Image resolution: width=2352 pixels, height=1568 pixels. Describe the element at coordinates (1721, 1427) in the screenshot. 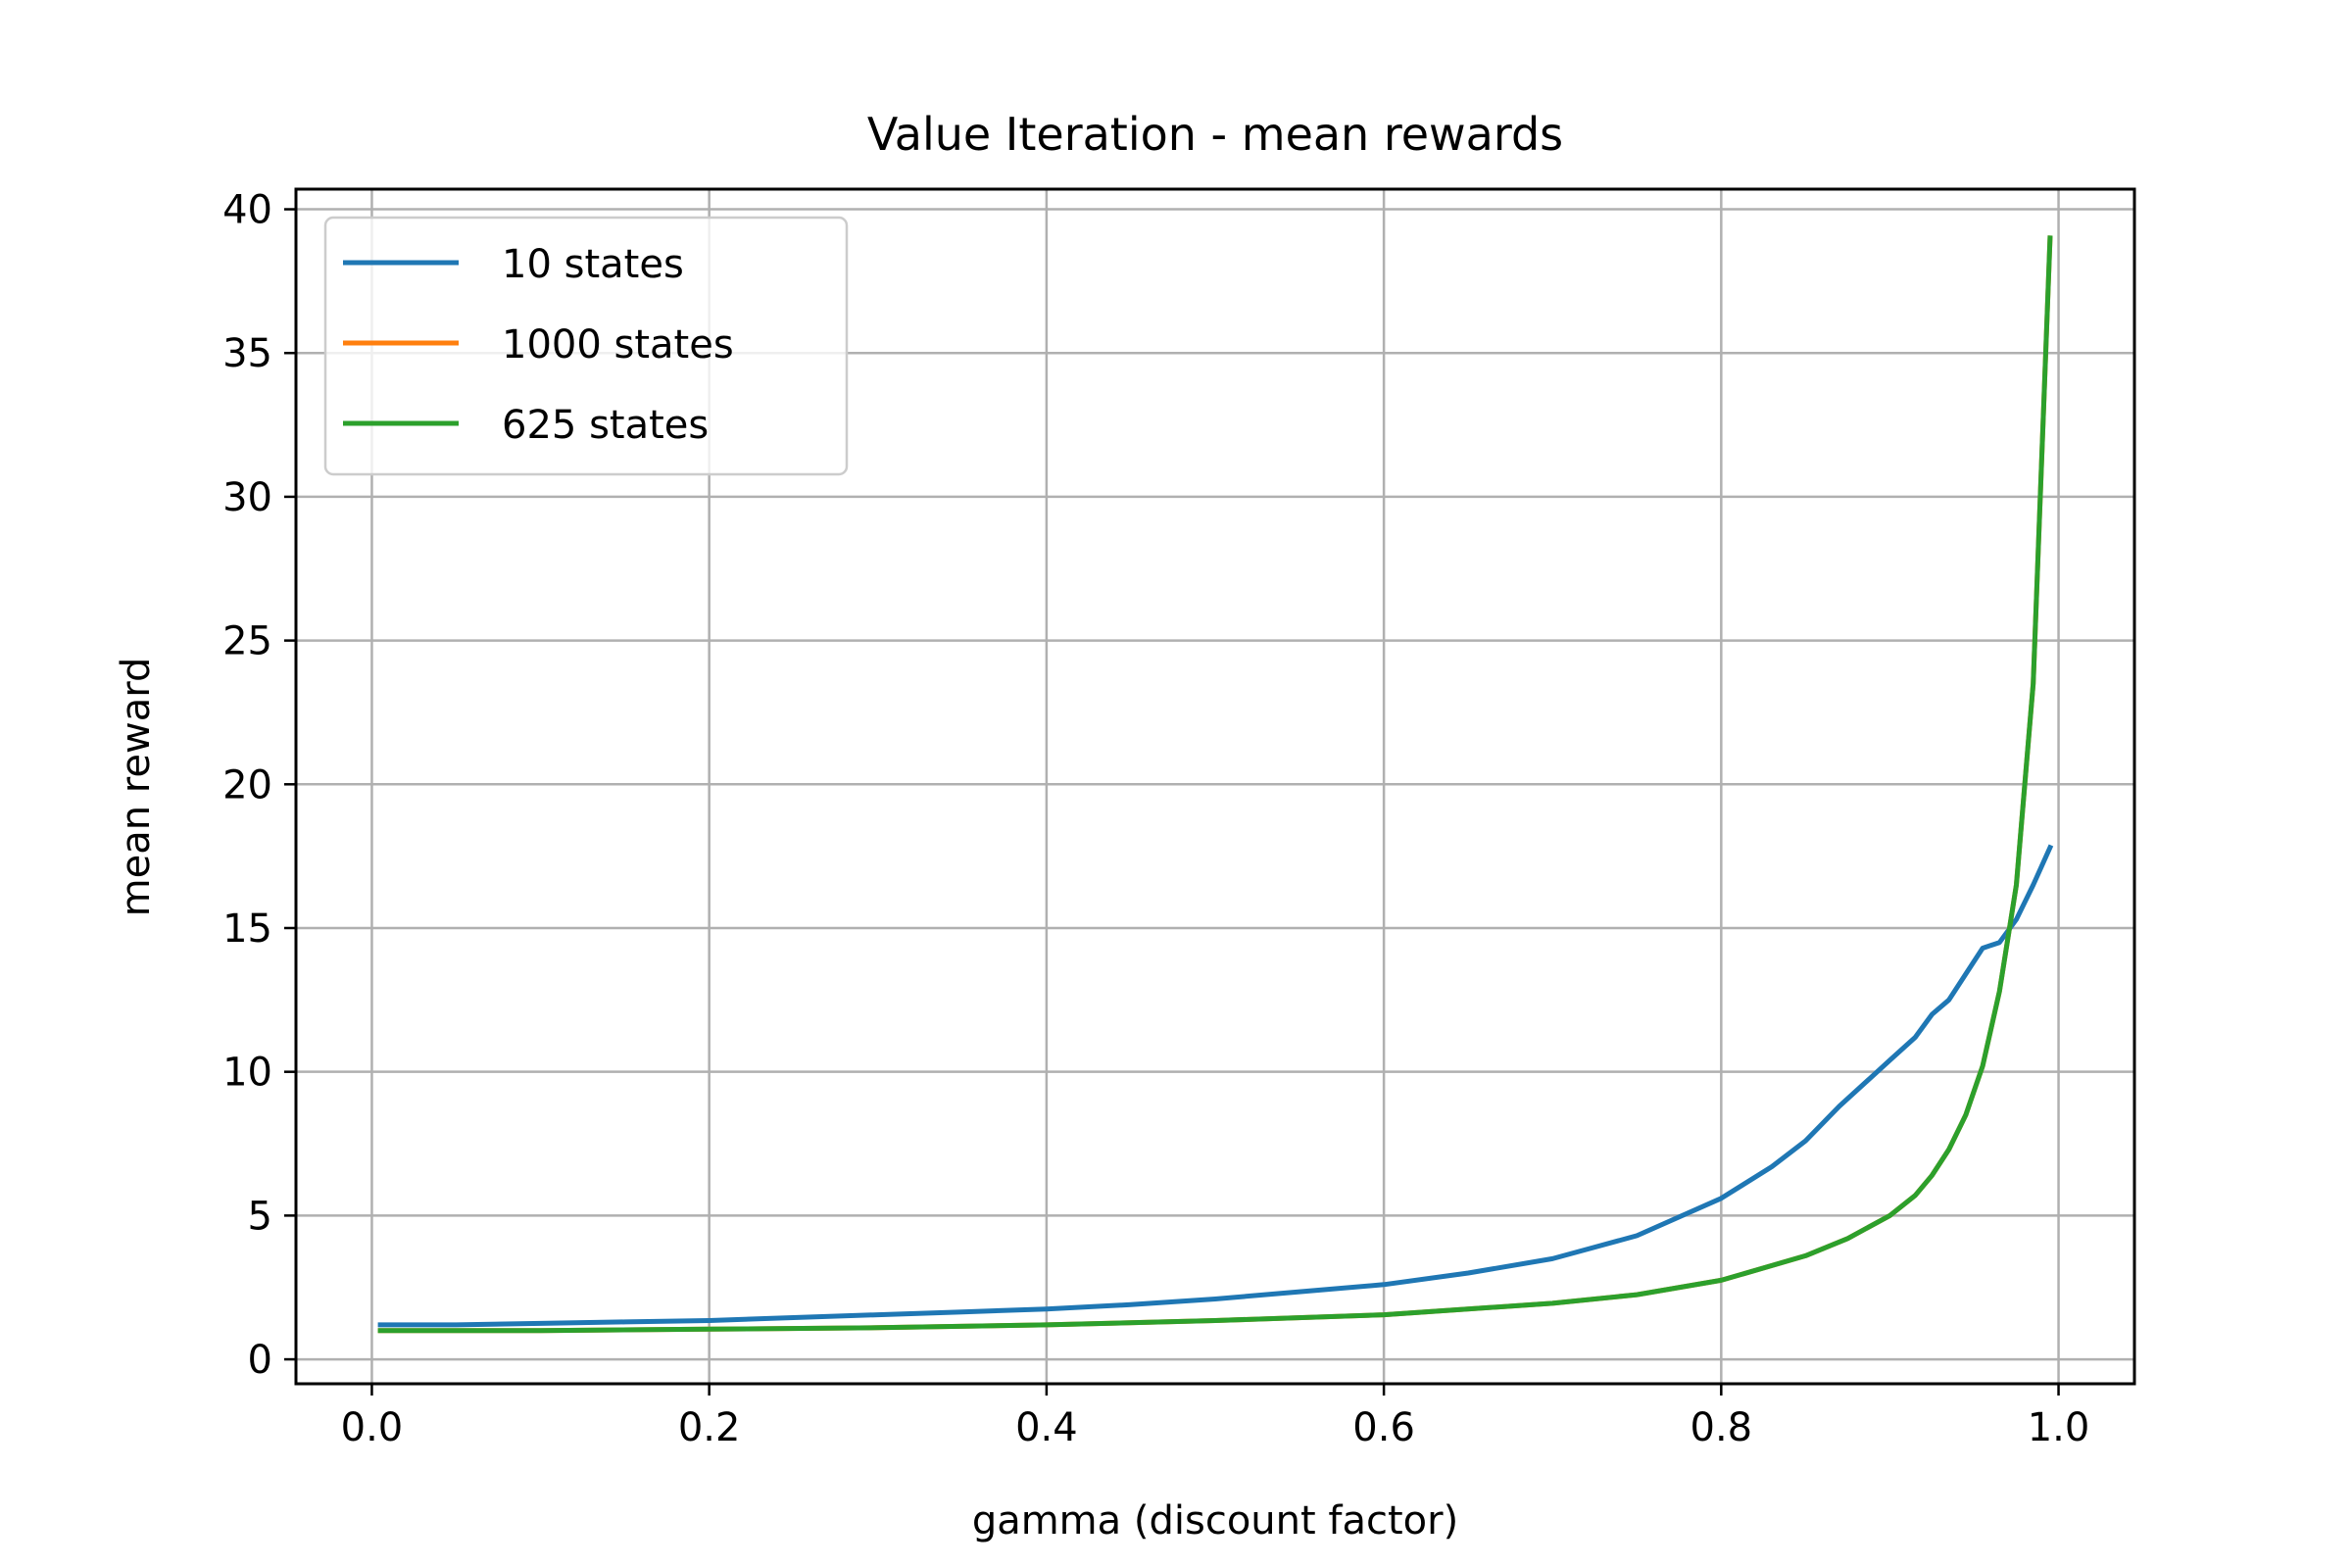

I see `x-tick-label: 0.8` at that location.